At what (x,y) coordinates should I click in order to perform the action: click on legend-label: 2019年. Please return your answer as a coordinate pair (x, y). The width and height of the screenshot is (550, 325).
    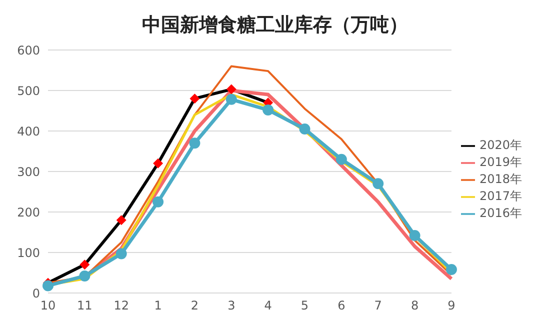
    Looking at the image, I should click on (500, 162).